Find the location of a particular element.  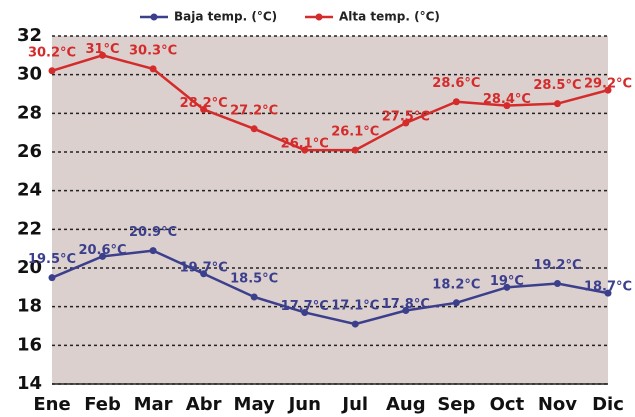

value-label: 19.7°C is located at coordinates (204, 267).